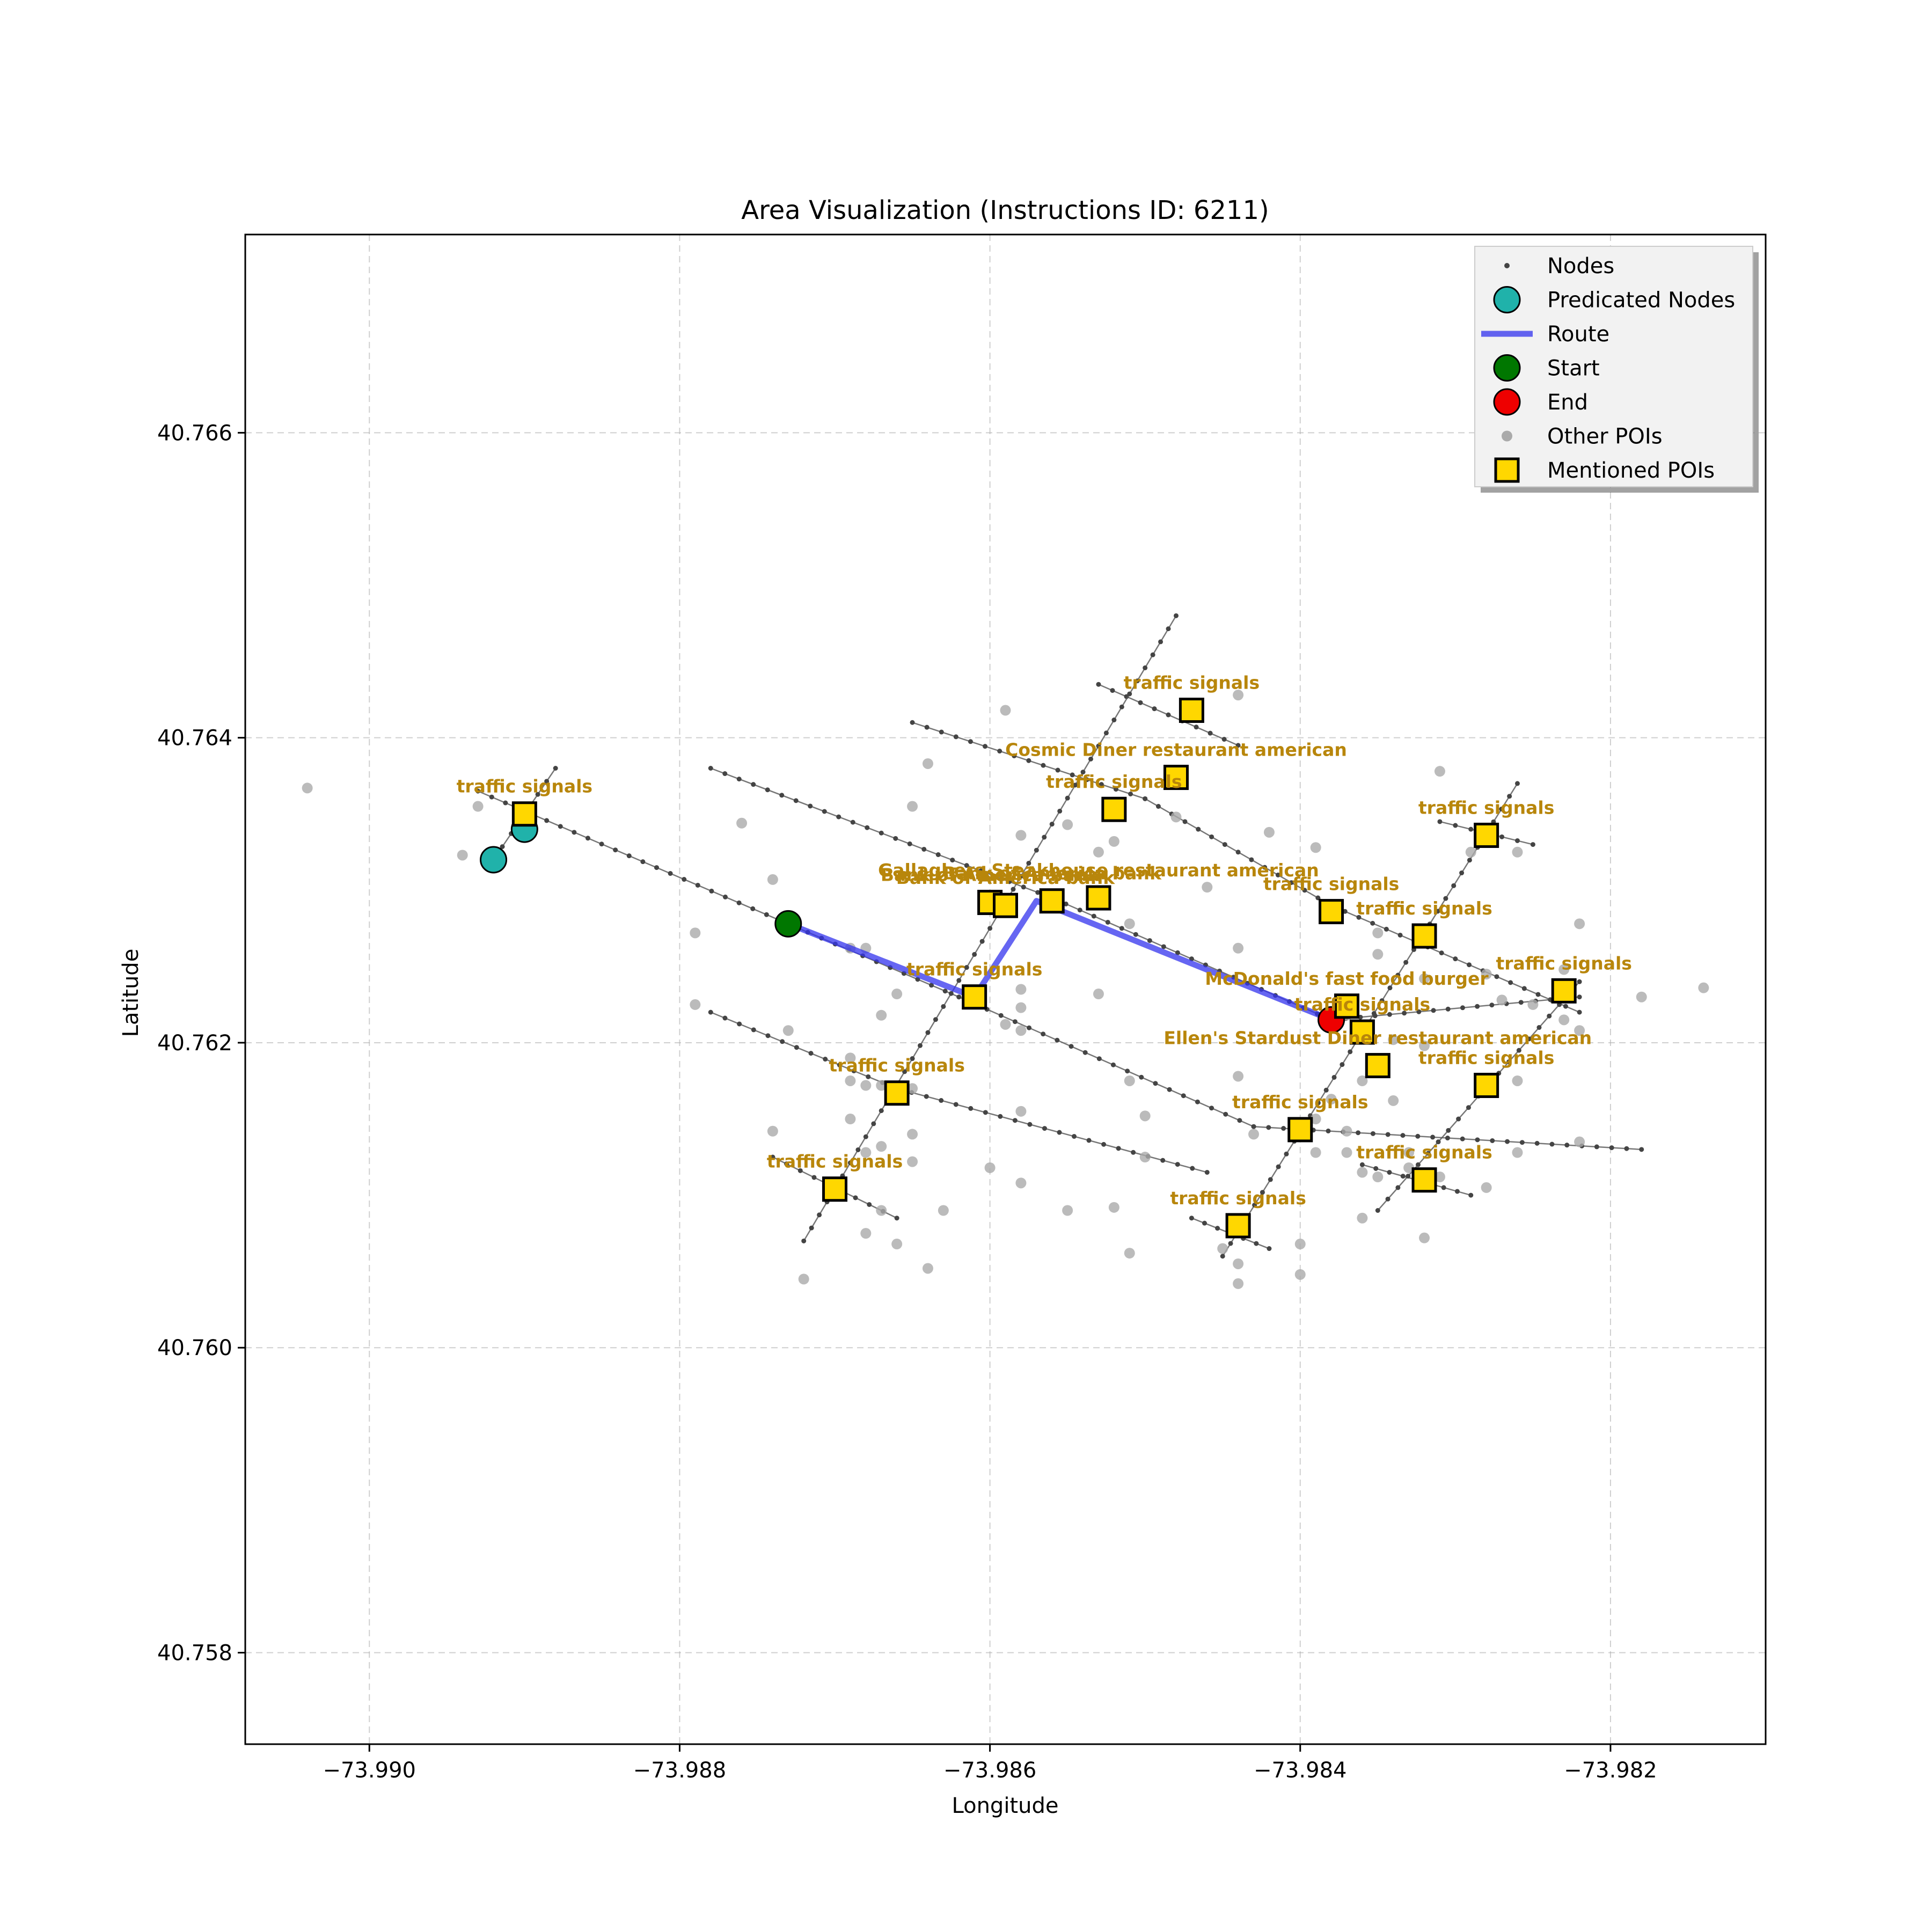 The image size is (1932, 1932). I want to click on legend-label: Mentioned POIs, so click(1631, 470).